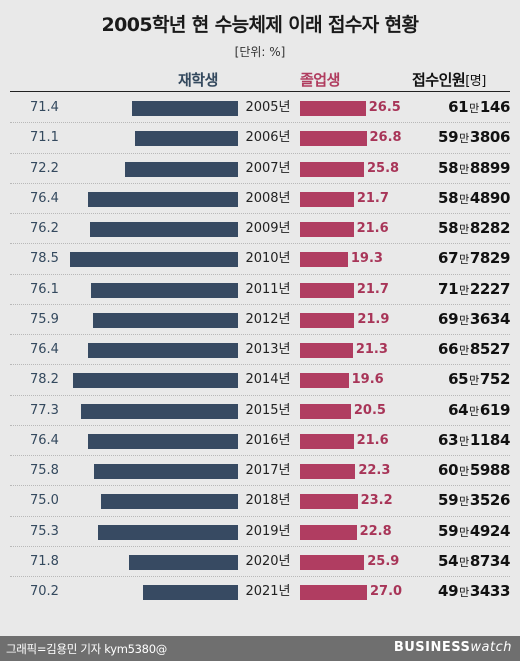 This screenshot has width=520, height=661. What do you see at coordinates (268, 531) in the screenshot?
I see `year-label: 2019년` at bounding box center [268, 531].